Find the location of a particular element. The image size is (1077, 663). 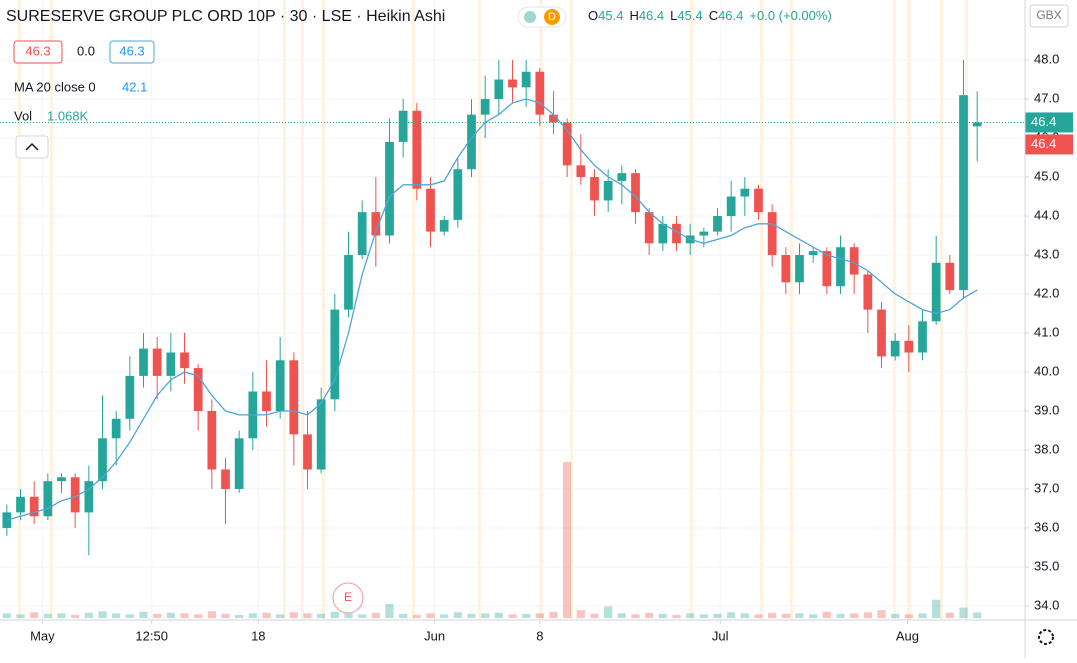

y-tick-label: 38.0 is located at coordinates (1046, 448).